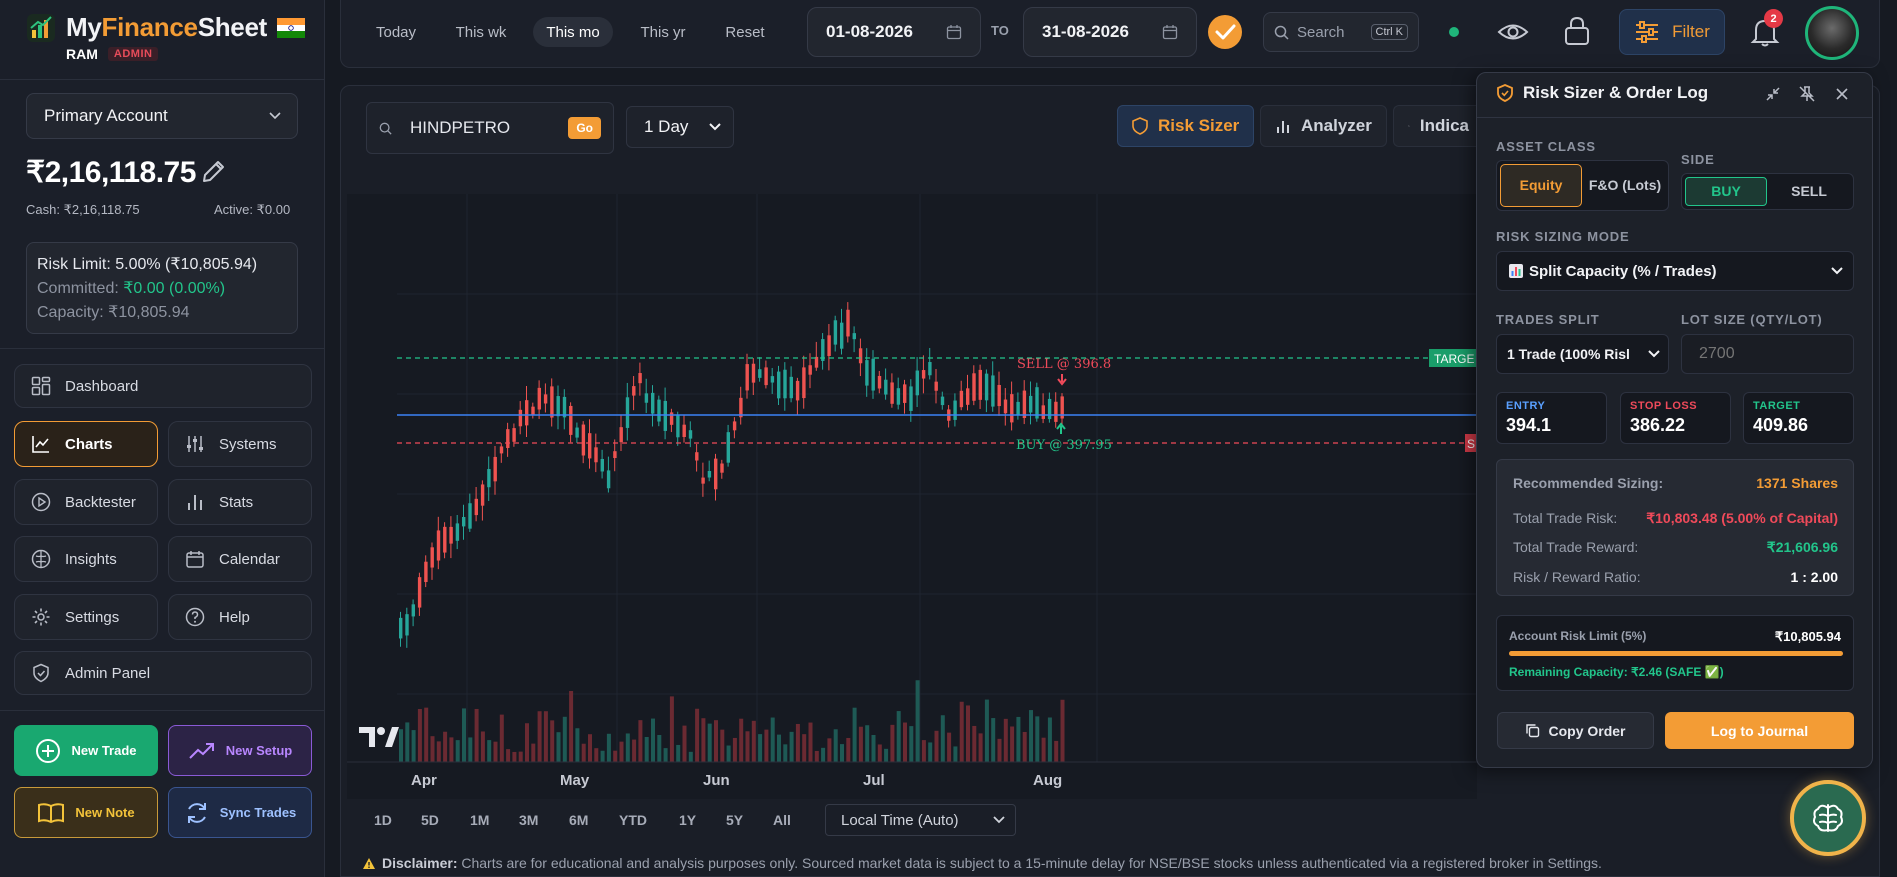 This screenshot has height=877, width=1897. I want to click on quick-today: Today, so click(396, 32).